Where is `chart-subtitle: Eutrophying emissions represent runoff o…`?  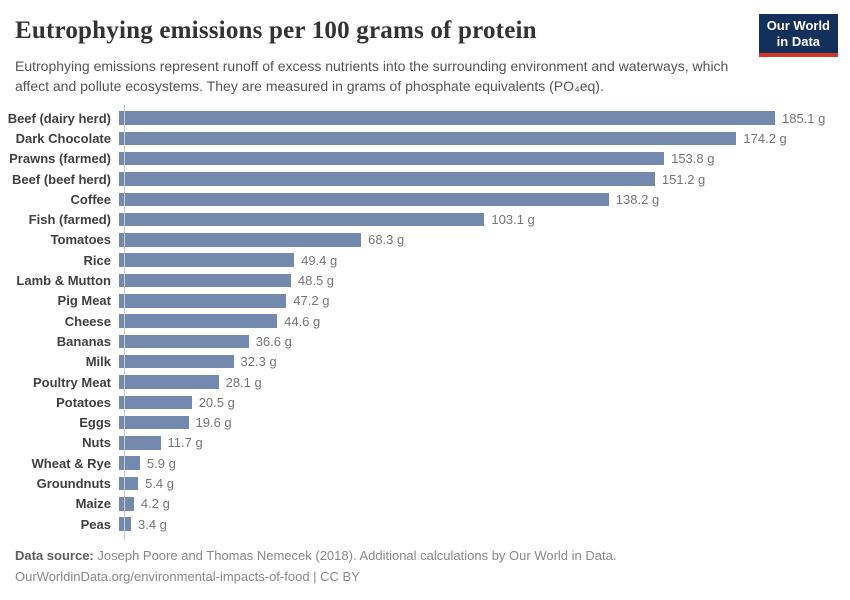 chart-subtitle: Eutrophying emissions represent runoff o… is located at coordinates (372, 76).